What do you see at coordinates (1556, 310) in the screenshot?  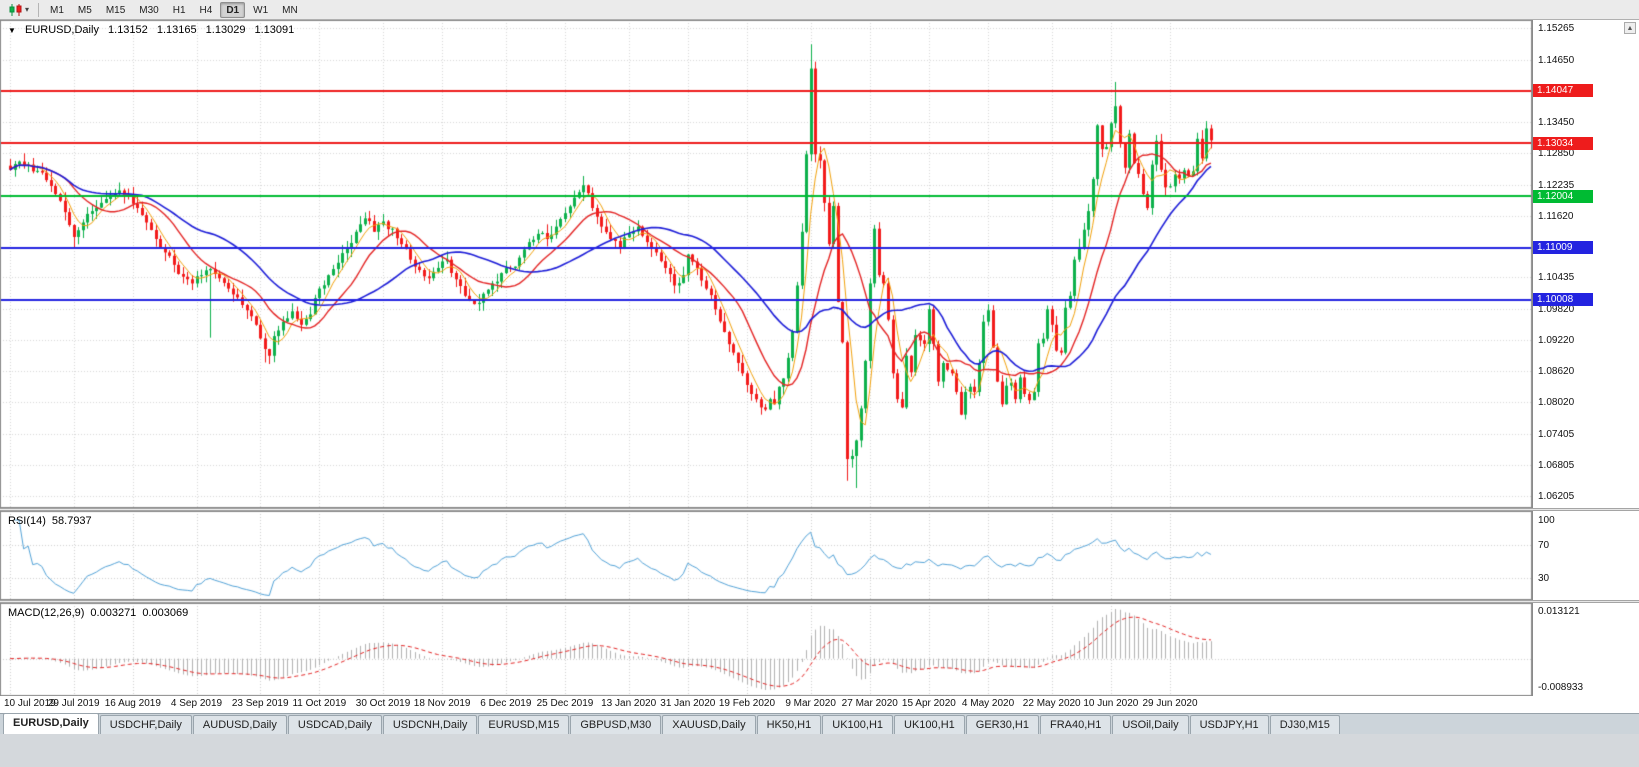 I see `price-axis-label: 1.09820` at bounding box center [1556, 310].